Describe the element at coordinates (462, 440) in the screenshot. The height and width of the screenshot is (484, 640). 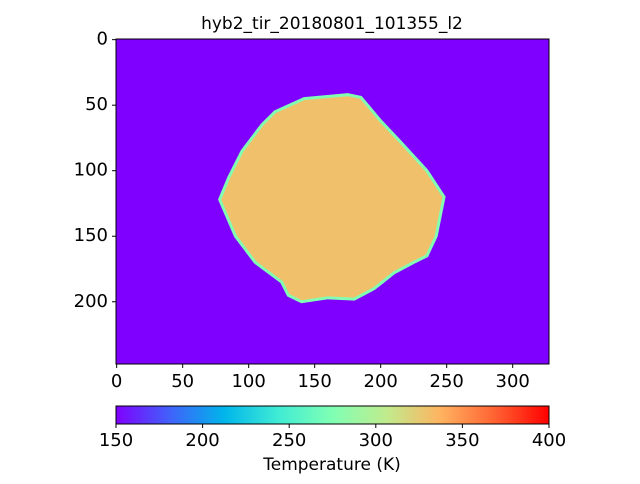
I see `colorbar-tick-label: 350` at that location.